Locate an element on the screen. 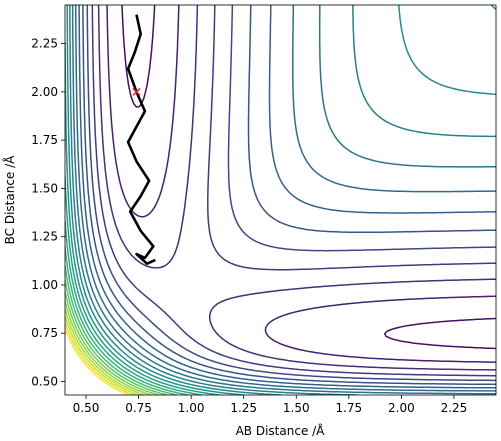  trajectory-path is located at coordinates (141, 139).